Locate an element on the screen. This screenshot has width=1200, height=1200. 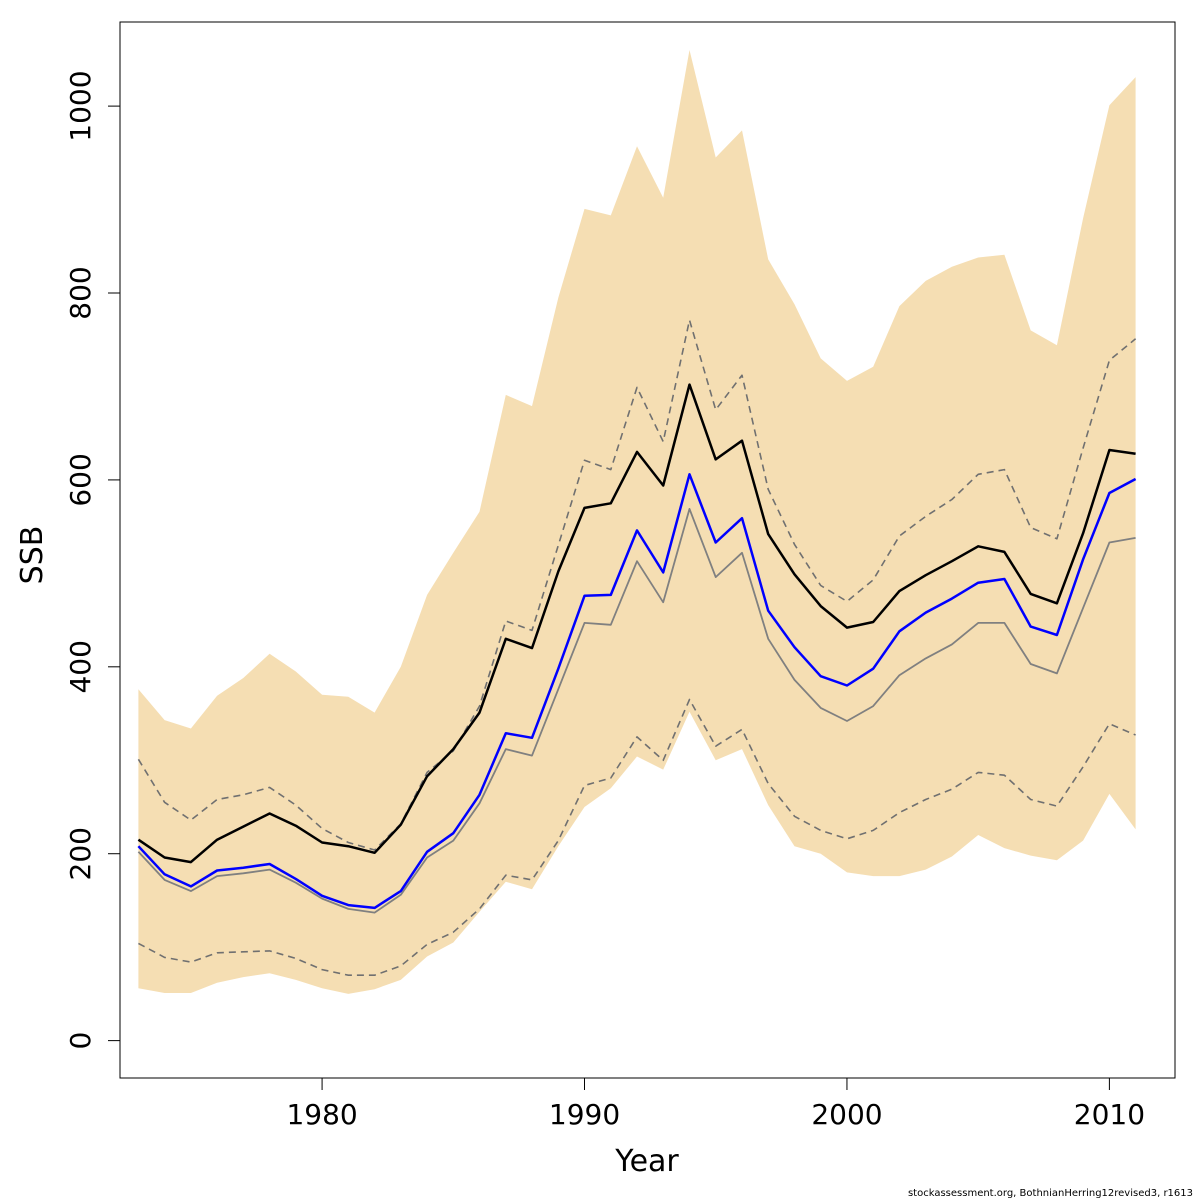
y-tick-label: 200 is located at coordinates (80, 853).